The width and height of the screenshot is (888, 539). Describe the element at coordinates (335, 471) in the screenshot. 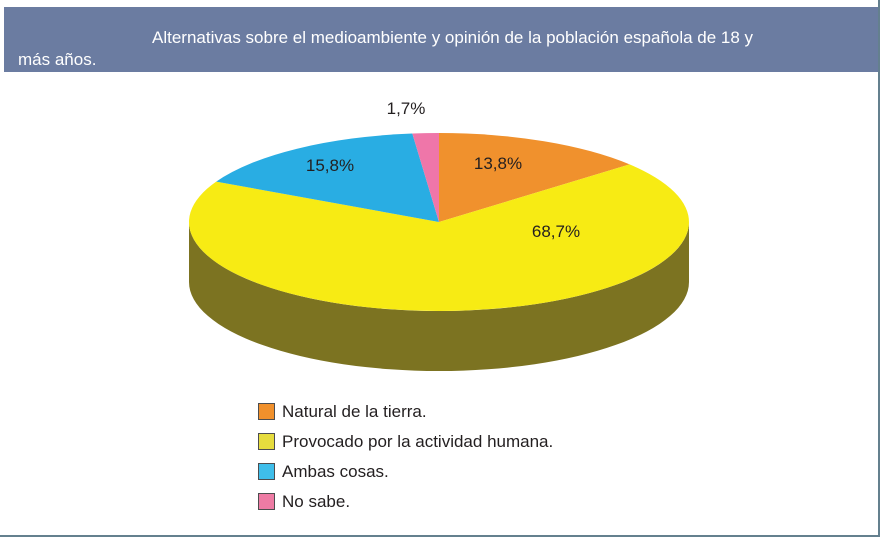

I see `legend-label: Ambas cosas.` at that location.